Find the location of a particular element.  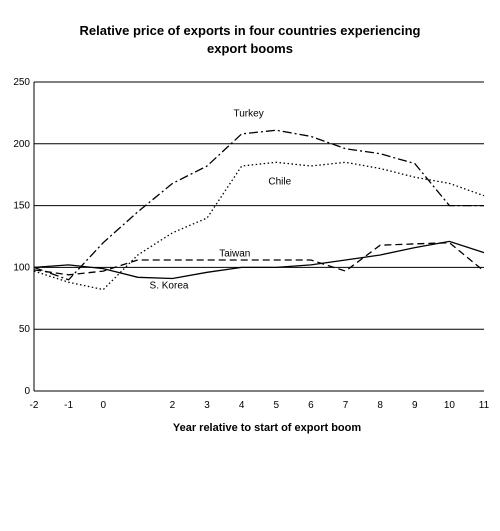

x-tick-label-8: 8 is located at coordinates (380, 405).